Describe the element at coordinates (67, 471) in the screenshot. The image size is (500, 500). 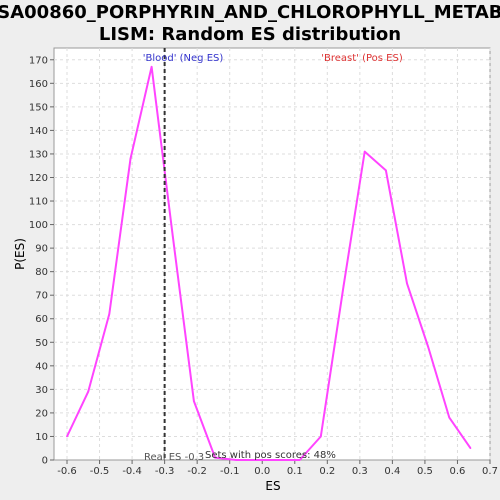
I see `x-tick-label: -0.6` at that location.